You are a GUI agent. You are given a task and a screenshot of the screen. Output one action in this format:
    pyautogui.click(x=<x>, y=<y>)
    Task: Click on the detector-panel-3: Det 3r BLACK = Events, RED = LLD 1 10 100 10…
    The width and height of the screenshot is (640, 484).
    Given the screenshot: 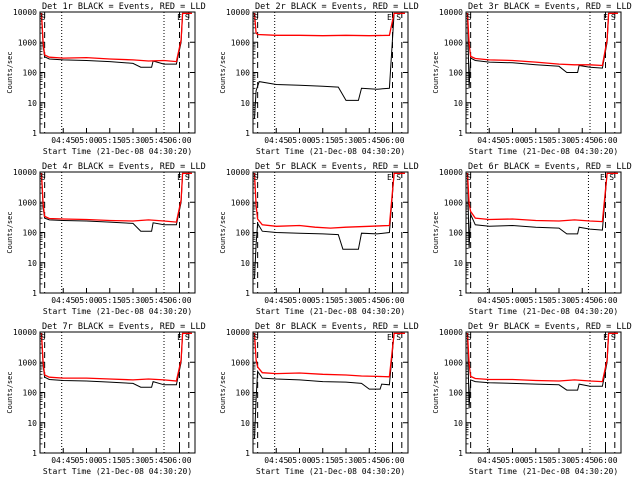 What is the action you would take?
    pyautogui.click(x=532, y=80)
    